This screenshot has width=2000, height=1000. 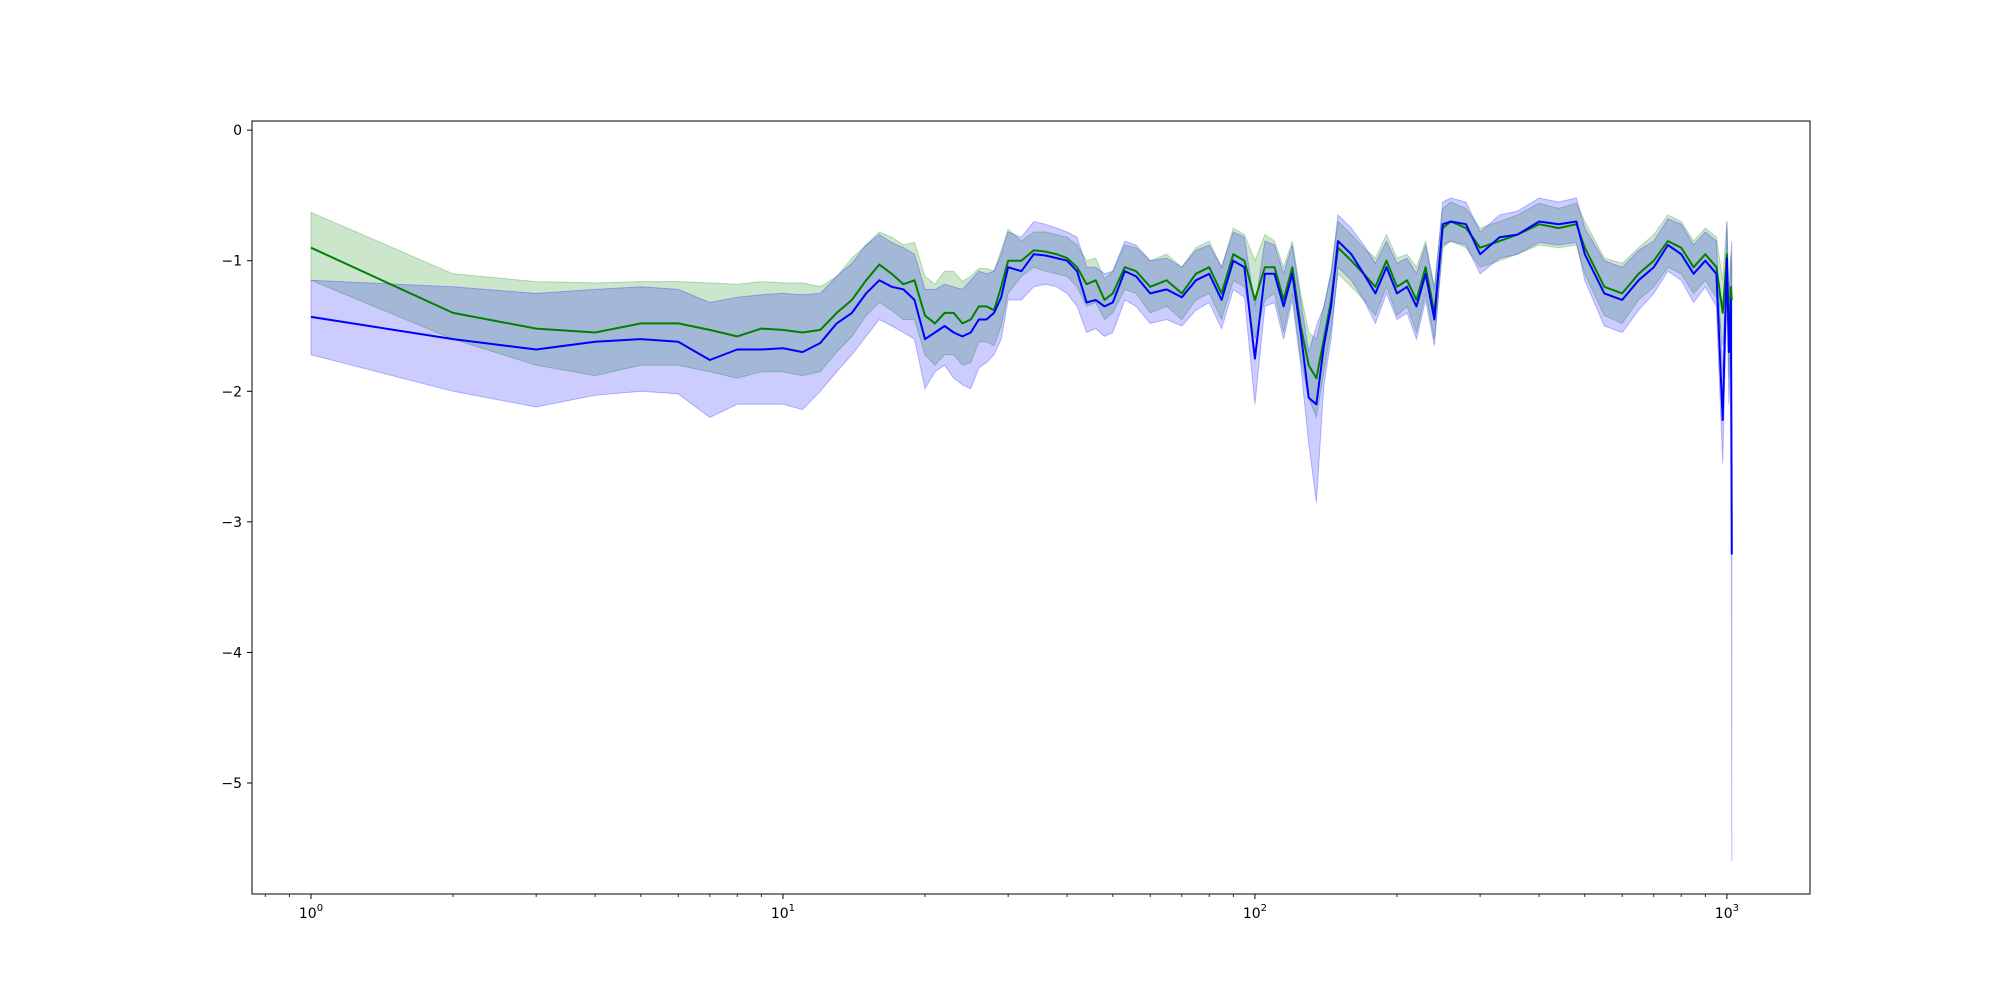 I want to click on y-tick-label: −5, so click(x=231, y=784).